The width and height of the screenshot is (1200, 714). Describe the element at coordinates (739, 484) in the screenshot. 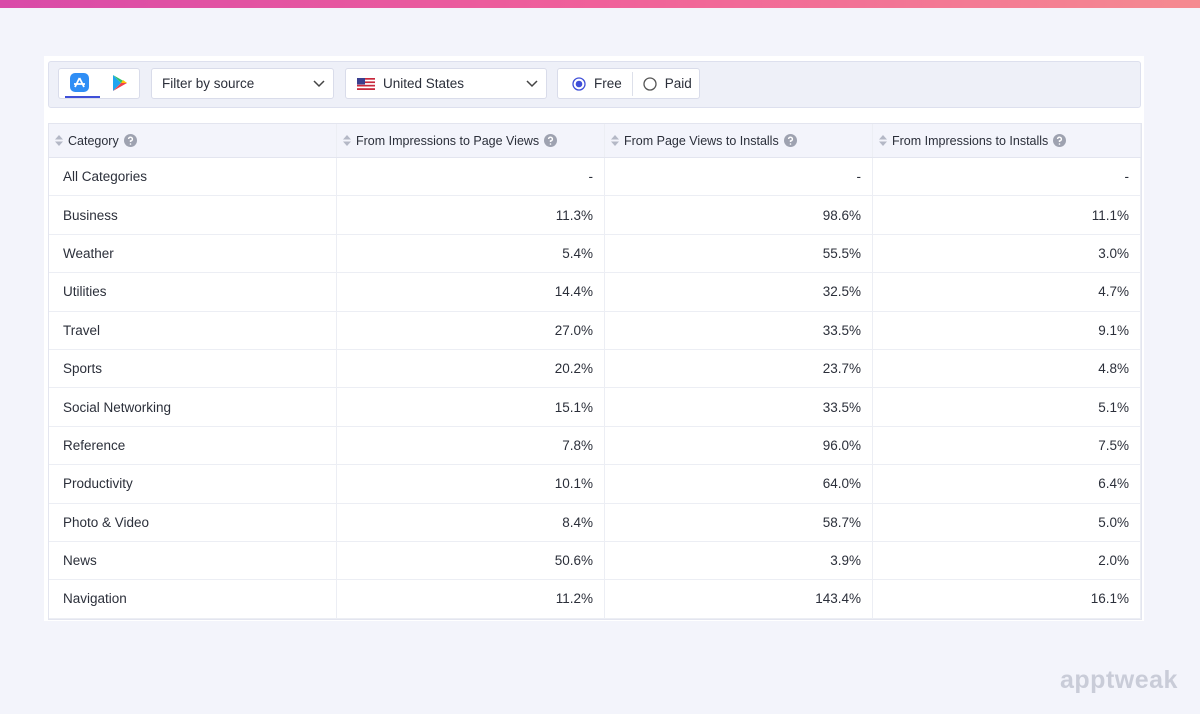

I see `value-cell: 64.0%` at that location.